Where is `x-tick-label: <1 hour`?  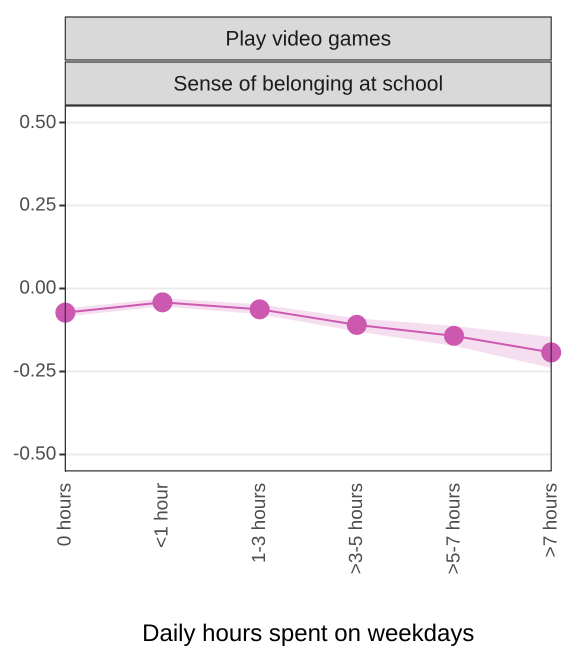
x-tick-label: <1 hour is located at coordinates (162, 515).